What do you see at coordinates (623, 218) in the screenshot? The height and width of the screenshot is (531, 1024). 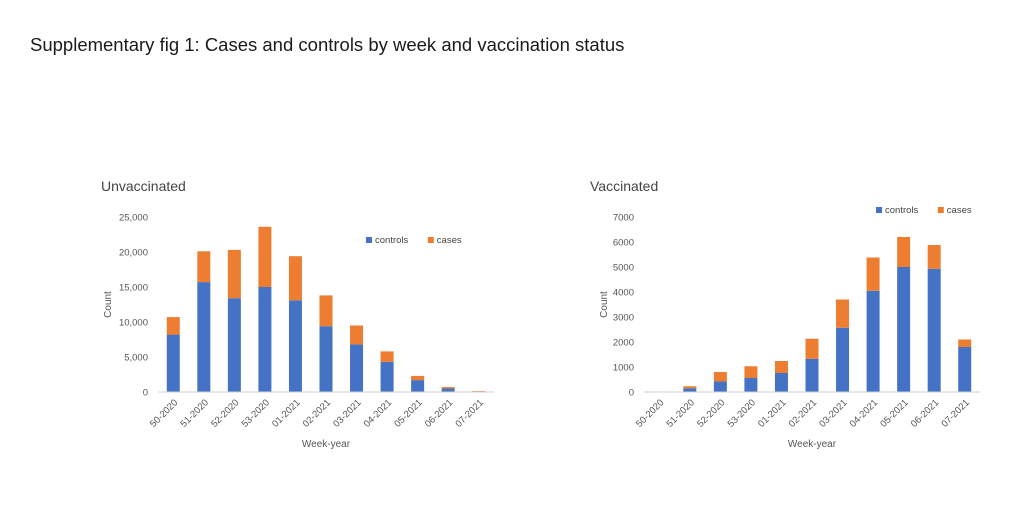 I see `y-tick-label: 7000` at bounding box center [623, 218].